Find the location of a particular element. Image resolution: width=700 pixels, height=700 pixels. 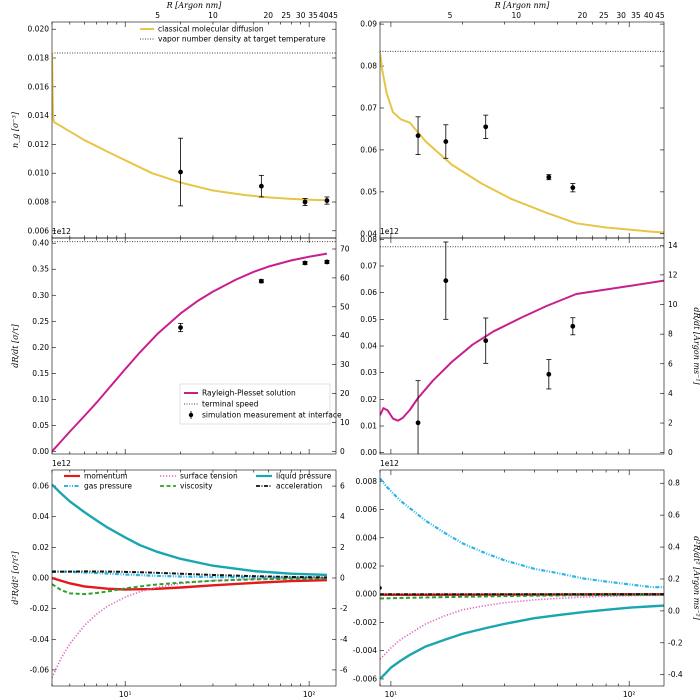

right-y-tick-label: 40 is located at coordinates (345, 335).